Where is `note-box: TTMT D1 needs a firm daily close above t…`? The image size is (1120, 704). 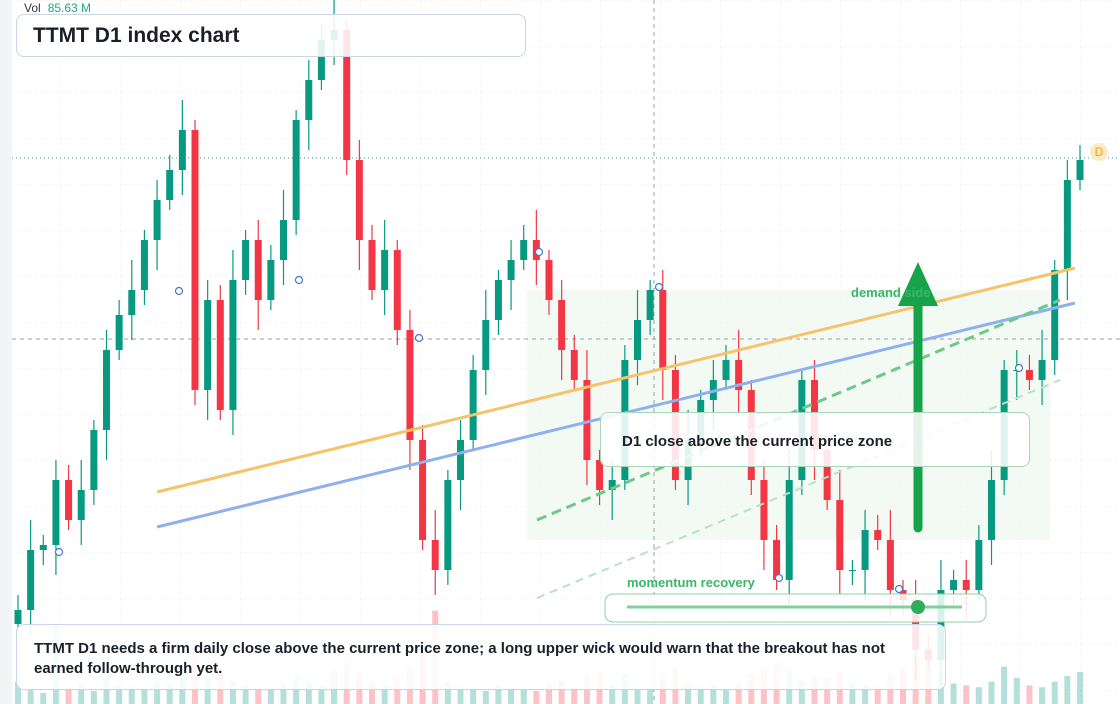 note-box: TTMT D1 needs a firm daily close above t… is located at coordinates (481, 657).